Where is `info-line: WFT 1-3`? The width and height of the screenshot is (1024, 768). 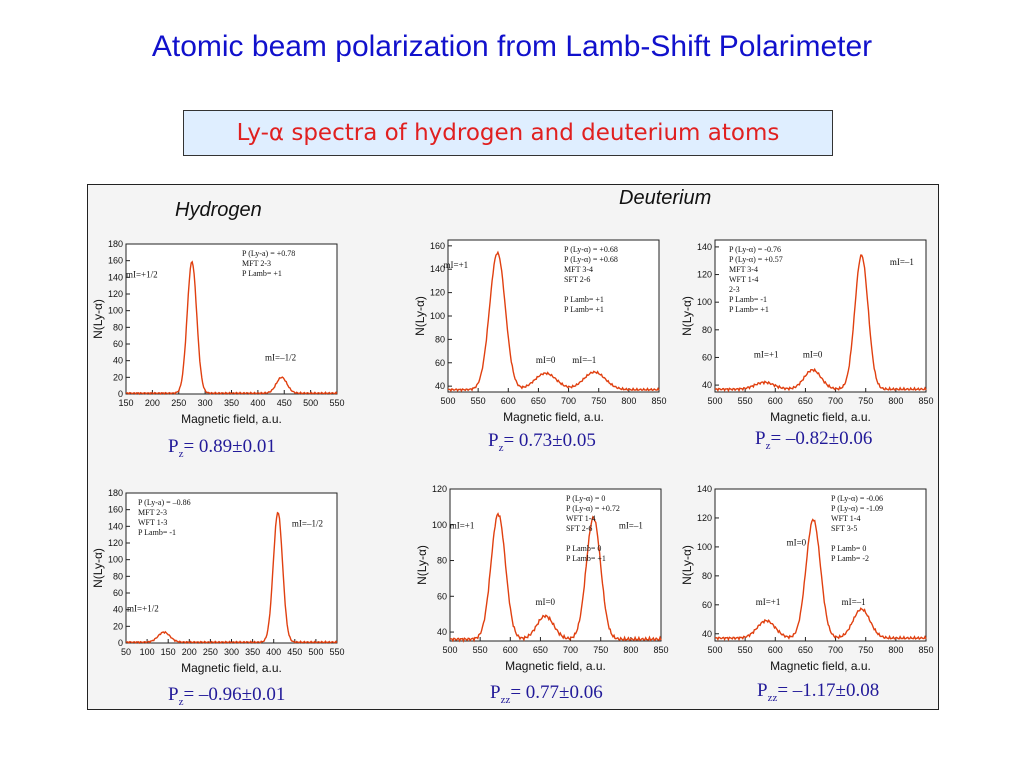
info-line: WFT 1-3 is located at coordinates (152, 522).